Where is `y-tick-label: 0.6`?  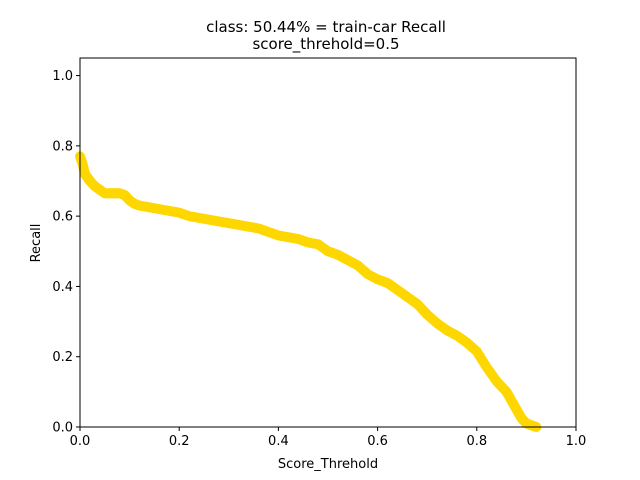
y-tick-label: 0.6 is located at coordinates (62, 217).